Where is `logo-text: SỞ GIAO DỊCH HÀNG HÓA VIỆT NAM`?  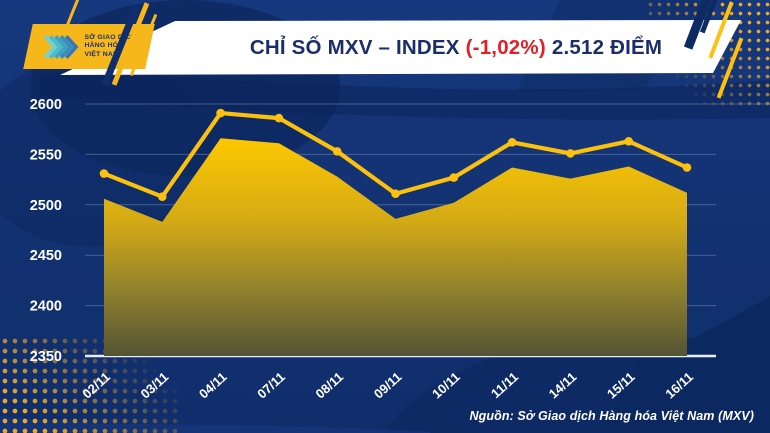
logo-text: SỞ GIAO DỊCH HÀNG HÓA VIỆT NAM is located at coordinates (109, 47).